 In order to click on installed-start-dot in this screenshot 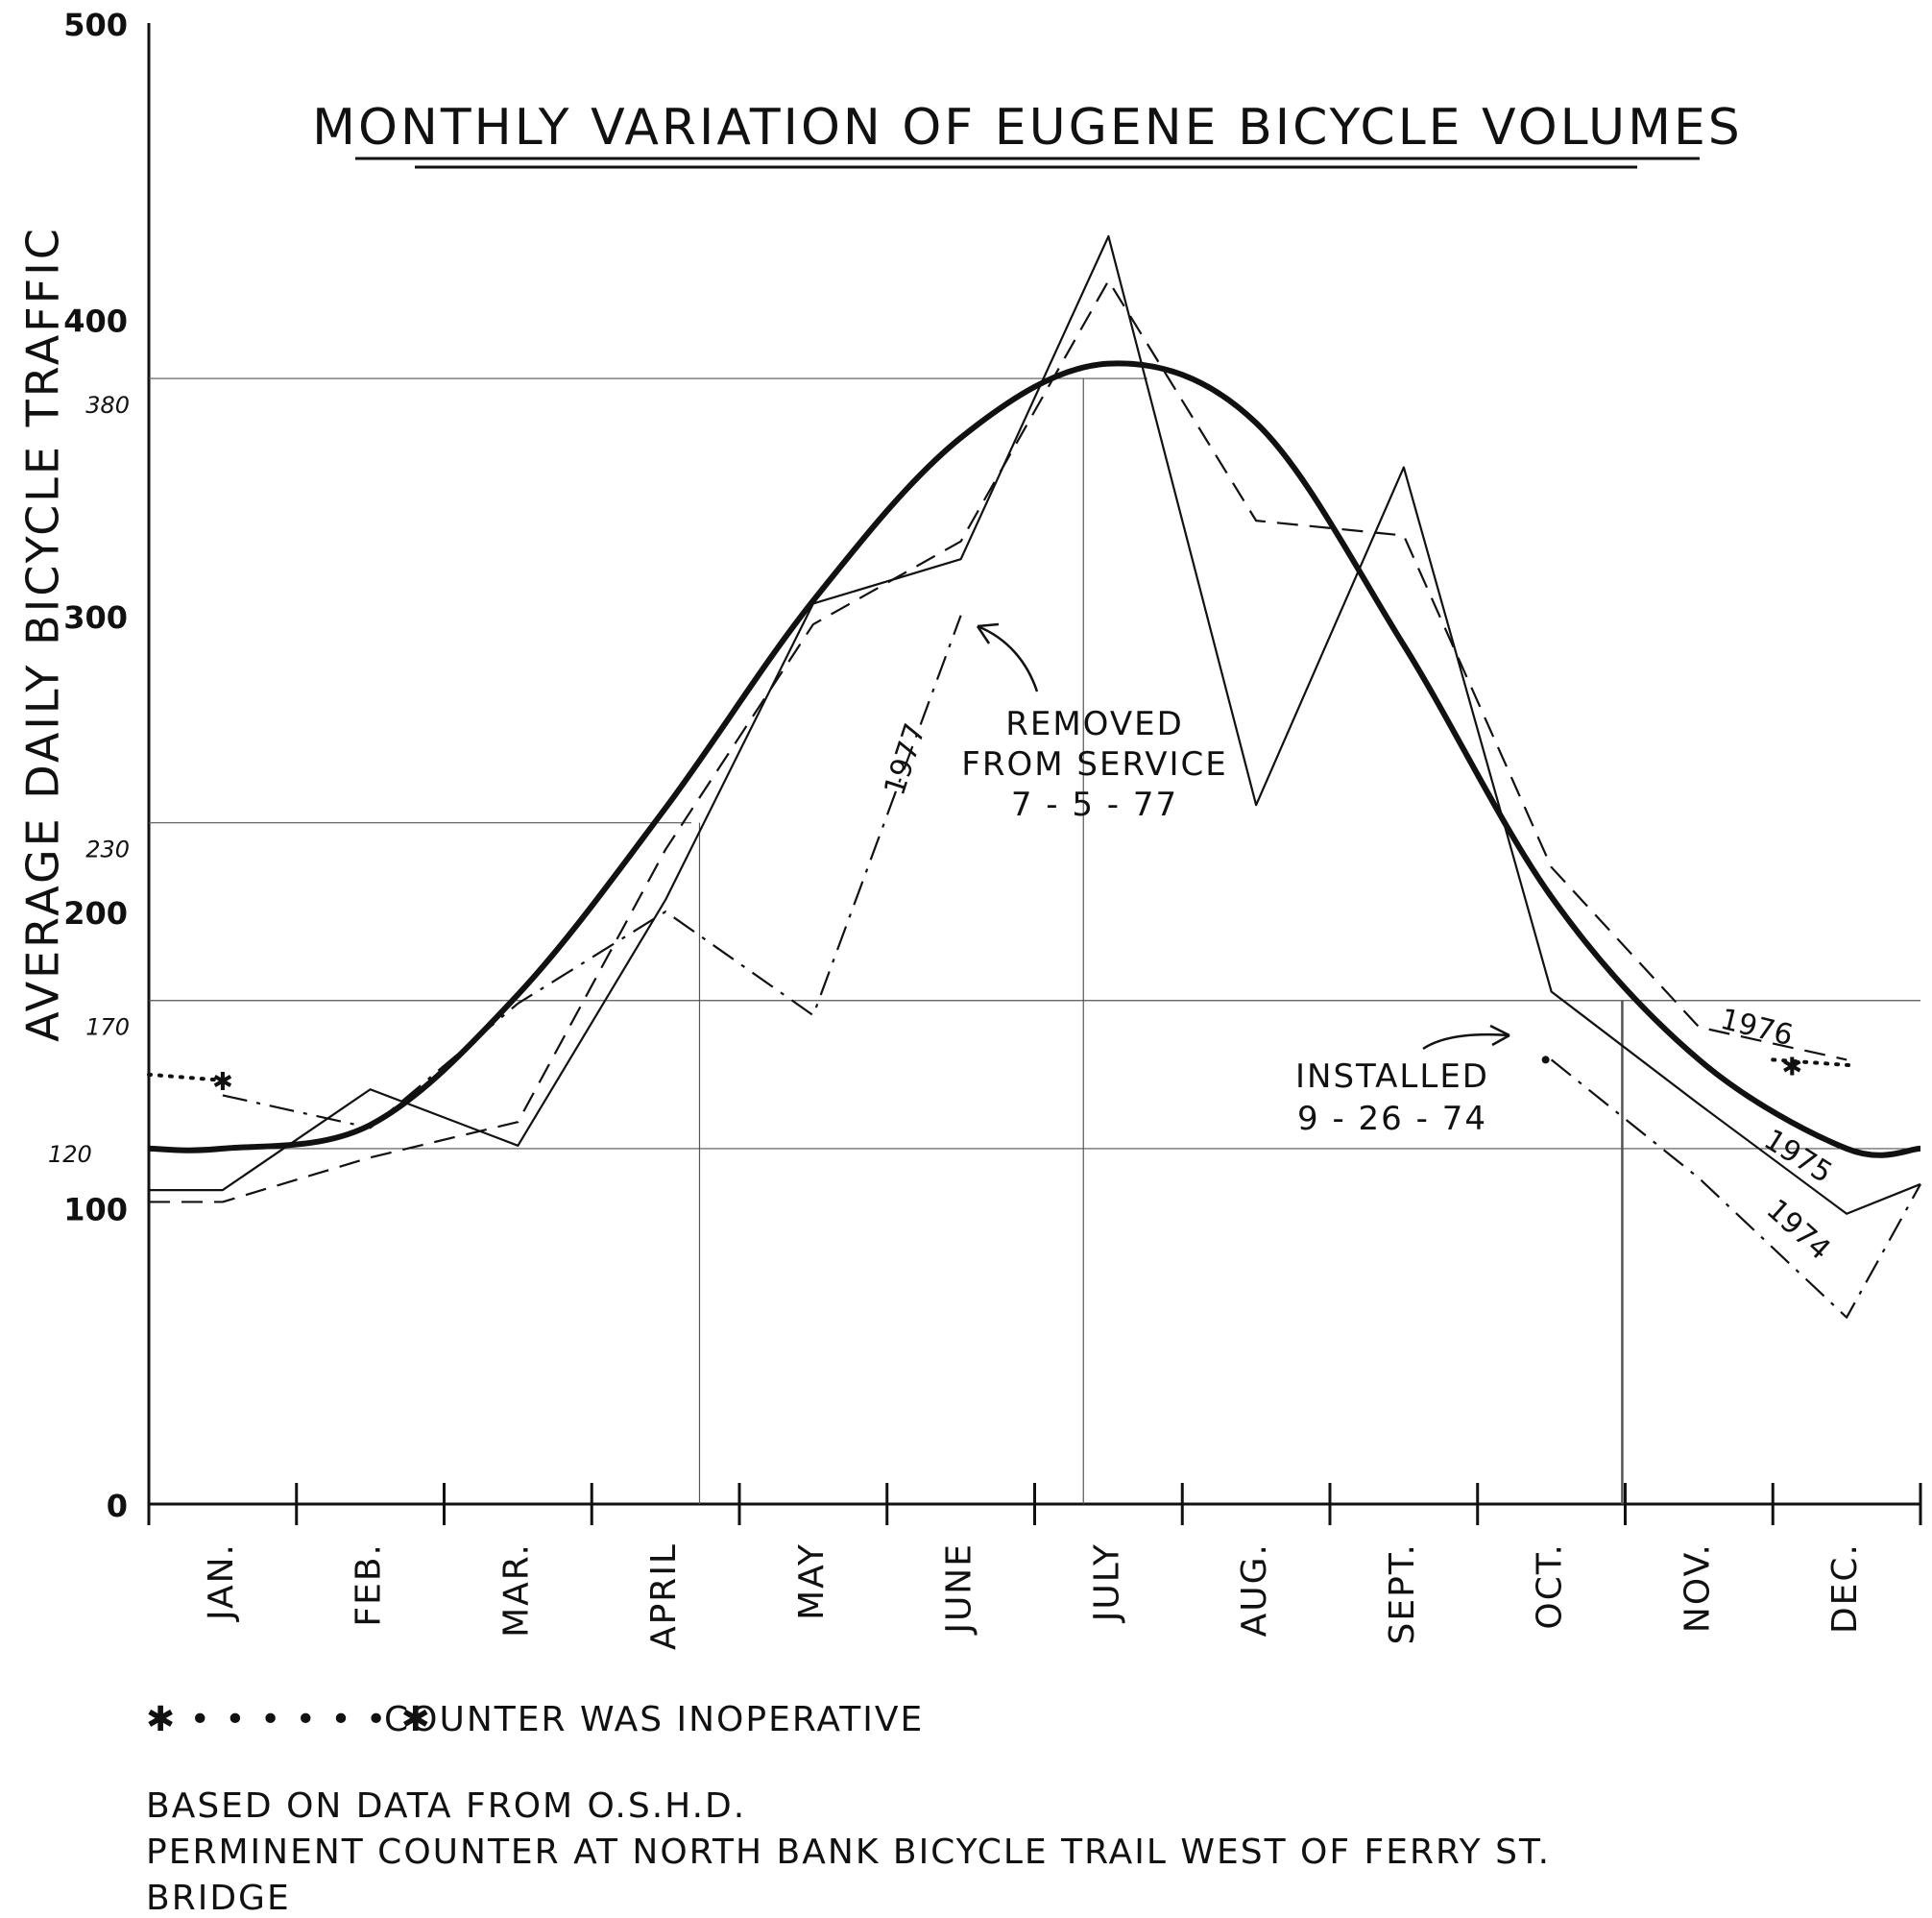, I will do `click(1545, 1060)`.